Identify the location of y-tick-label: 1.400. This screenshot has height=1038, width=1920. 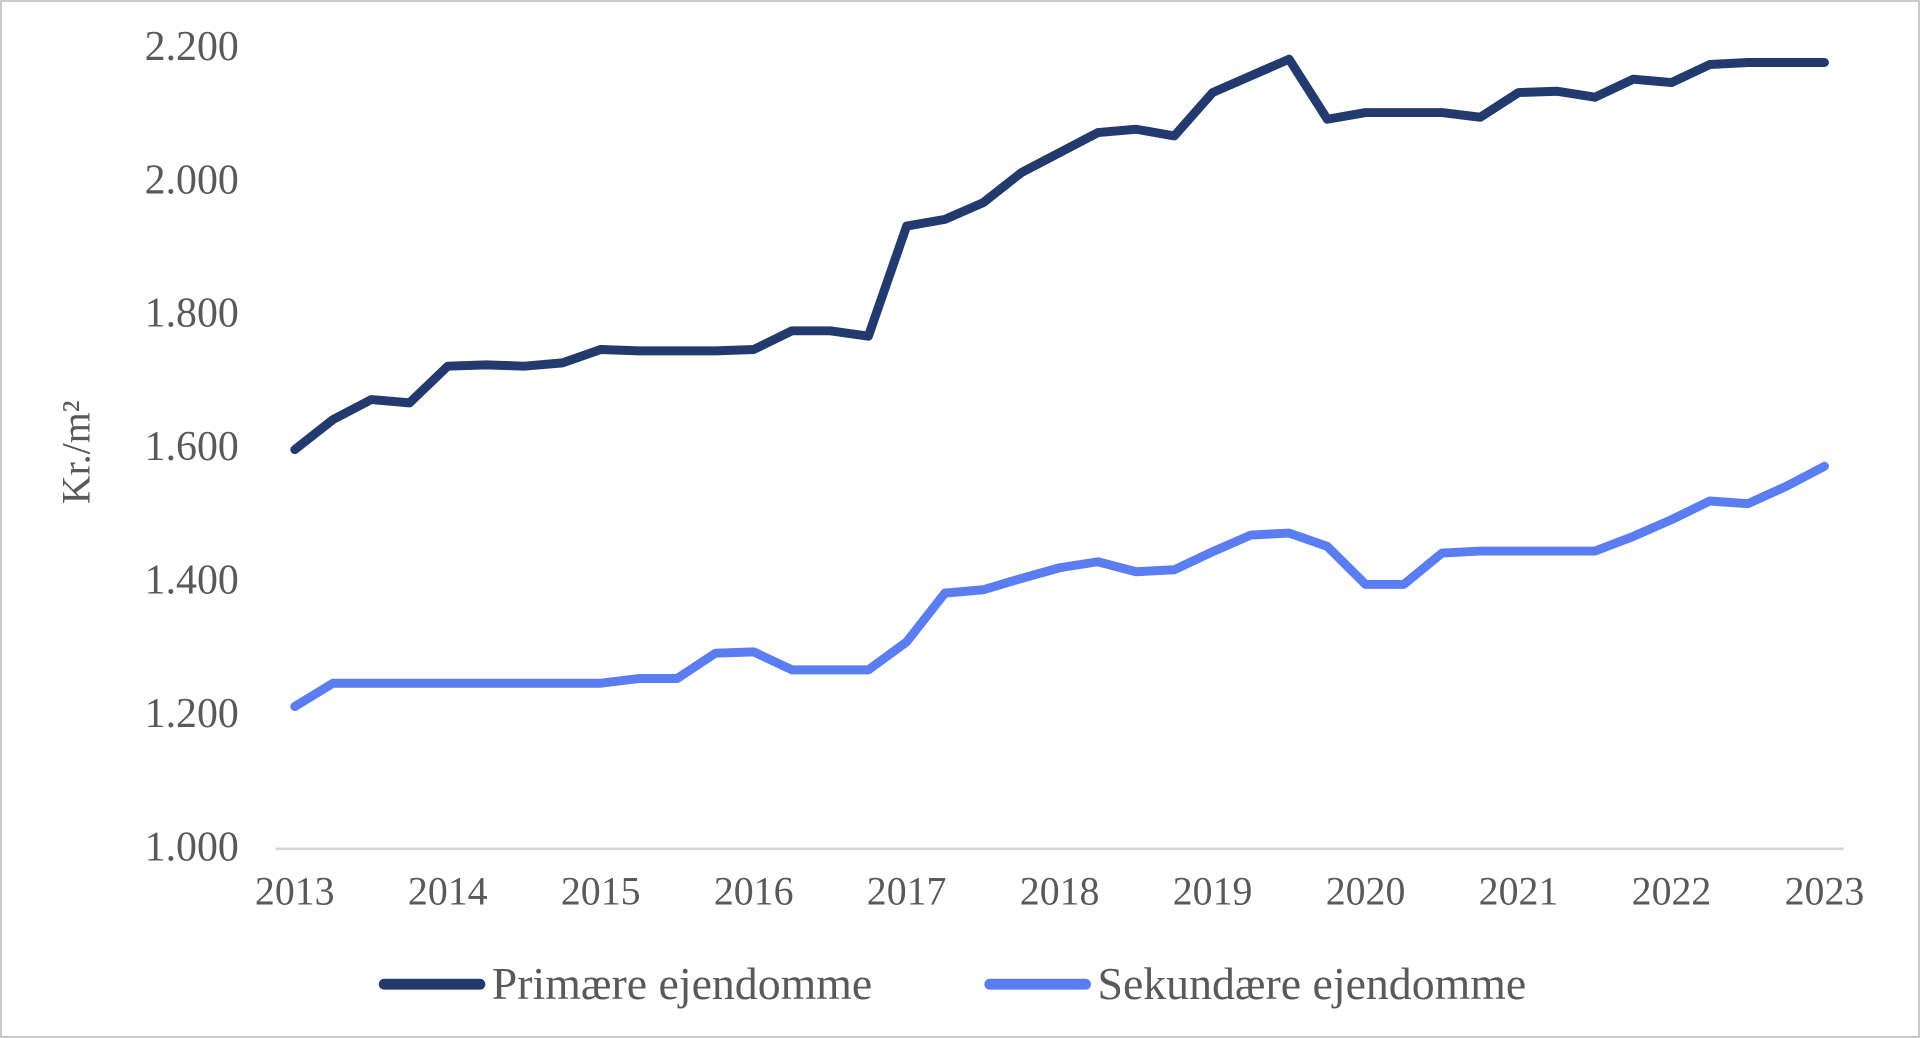
(192, 581).